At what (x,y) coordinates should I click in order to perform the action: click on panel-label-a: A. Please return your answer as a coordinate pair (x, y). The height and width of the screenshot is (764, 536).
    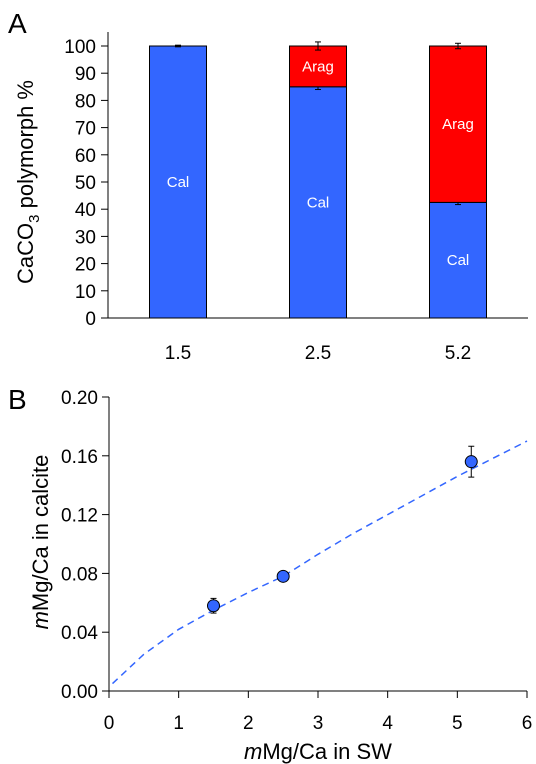
    Looking at the image, I should click on (17, 23).